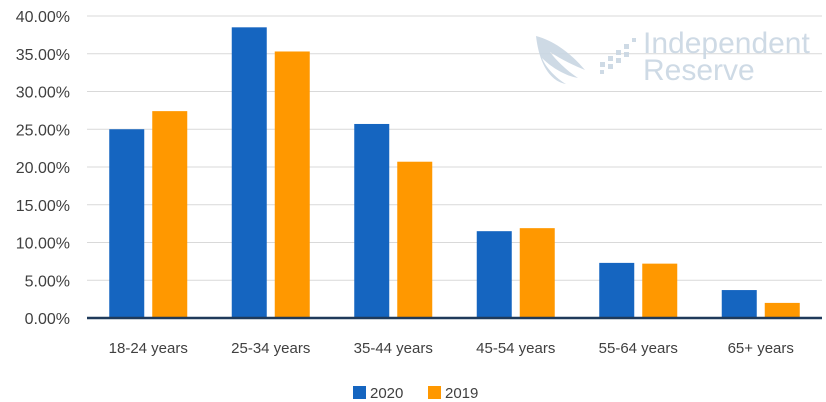 The width and height of the screenshot is (826, 402). What do you see at coordinates (739, 304) in the screenshot?
I see `bar-2020-65-years` at bounding box center [739, 304].